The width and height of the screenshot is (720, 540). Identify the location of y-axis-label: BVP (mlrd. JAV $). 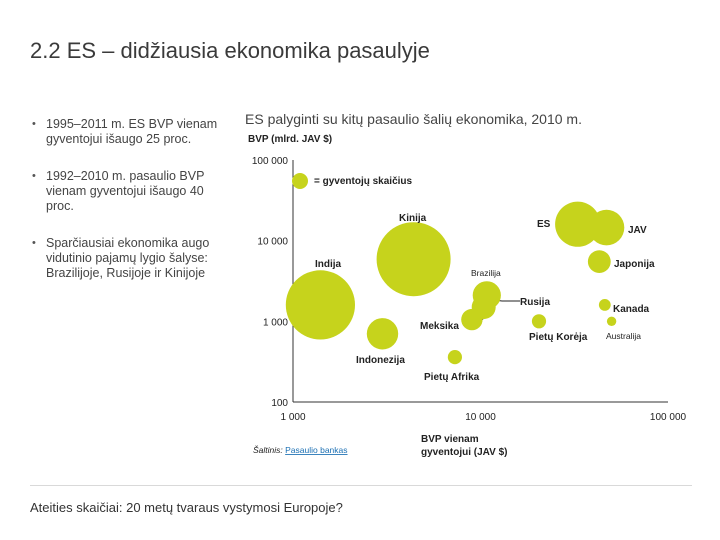
(290, 139).